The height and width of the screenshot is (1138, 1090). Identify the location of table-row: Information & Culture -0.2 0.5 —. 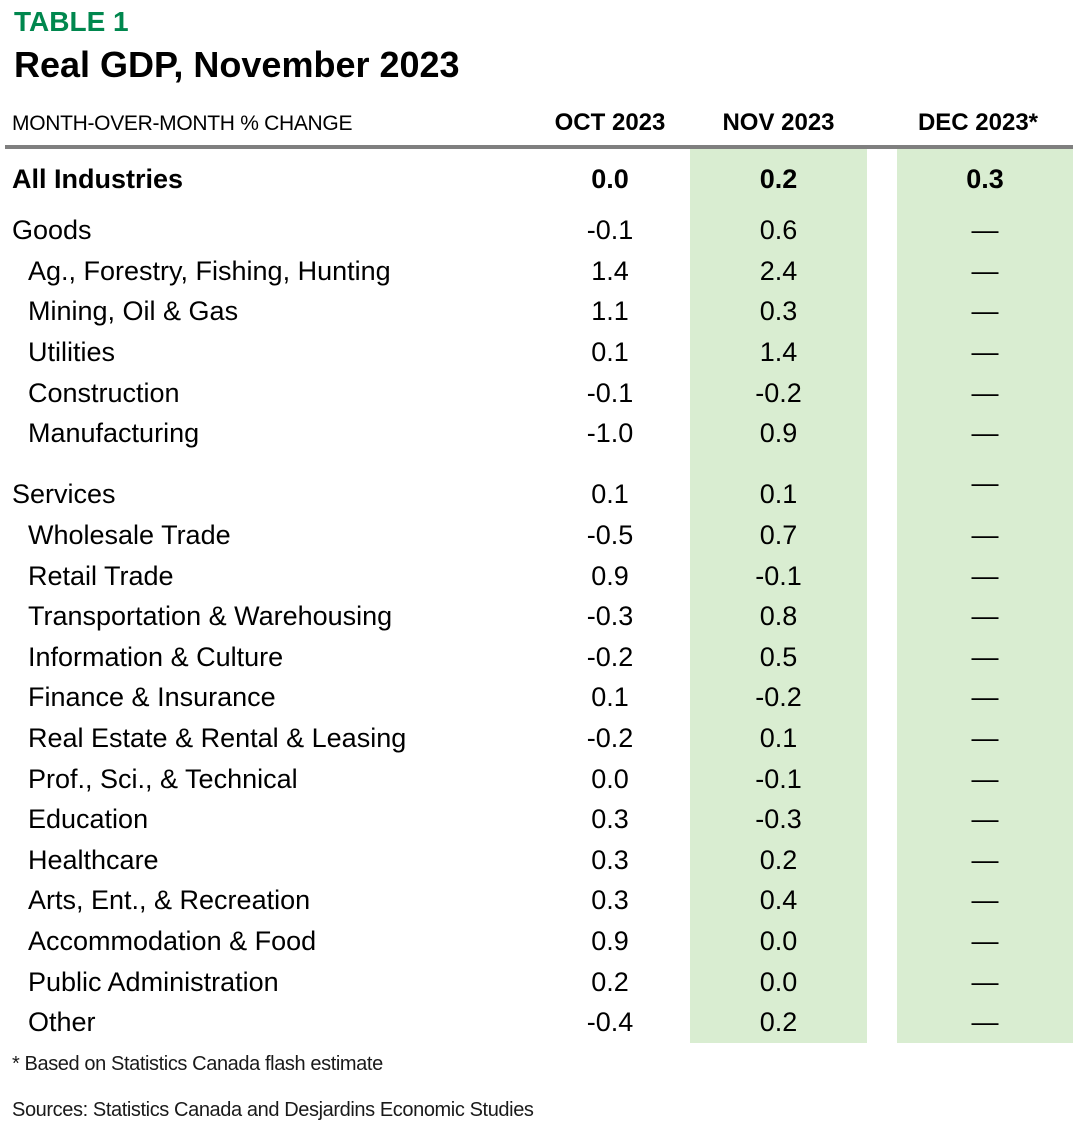
(545, 657).